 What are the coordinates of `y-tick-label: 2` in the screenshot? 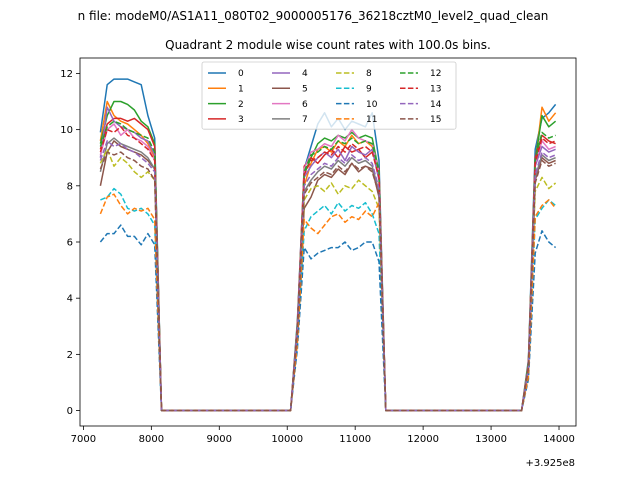 It's located at (70, 355).